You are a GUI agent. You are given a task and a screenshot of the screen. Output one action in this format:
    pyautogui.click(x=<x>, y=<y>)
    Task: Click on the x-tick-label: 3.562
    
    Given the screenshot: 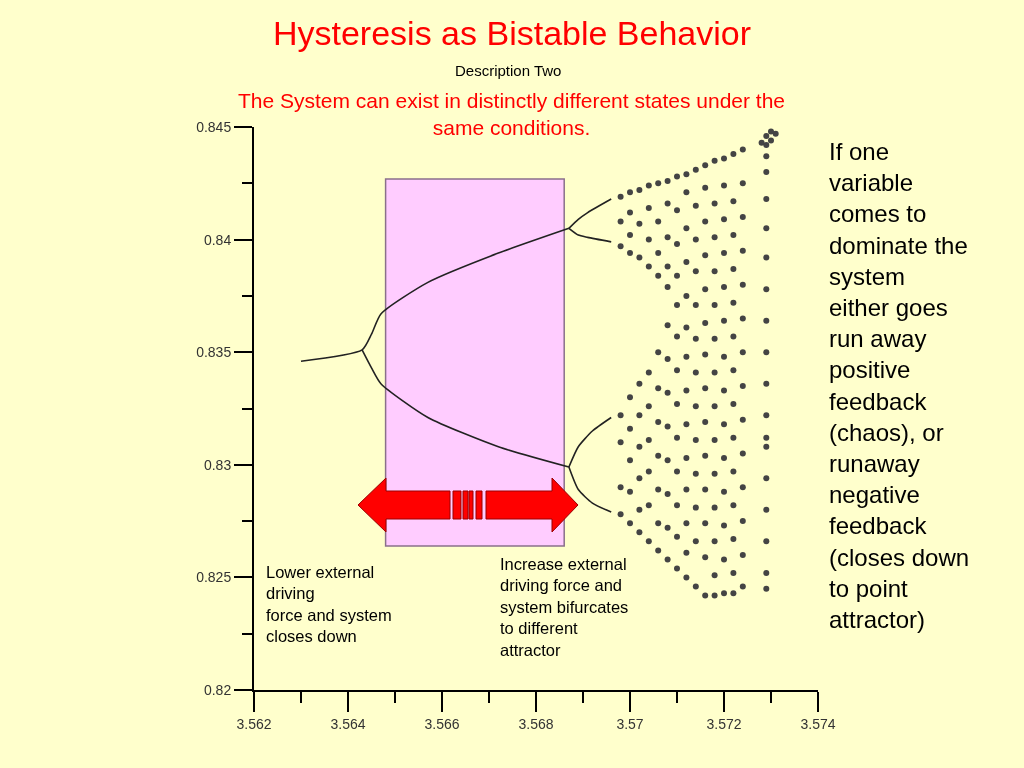 What is the action you would take?
    pyautogui.click(x=254, y=723)
    